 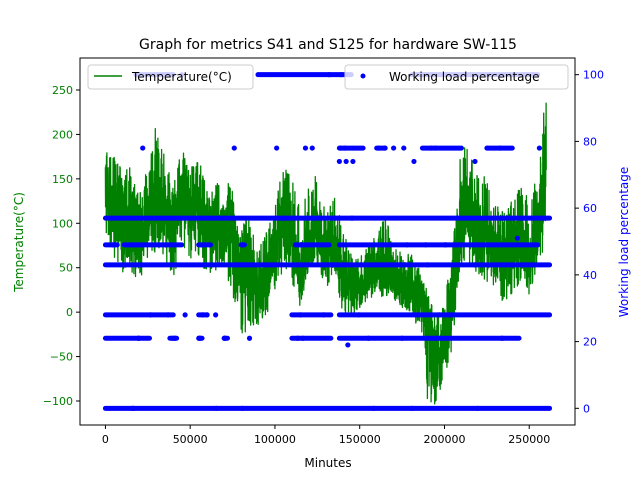 What do you see at coordinates (586, 408) in the screenshot?
I see `right-y-tick-label: 0` at bounding box center [586, 408].